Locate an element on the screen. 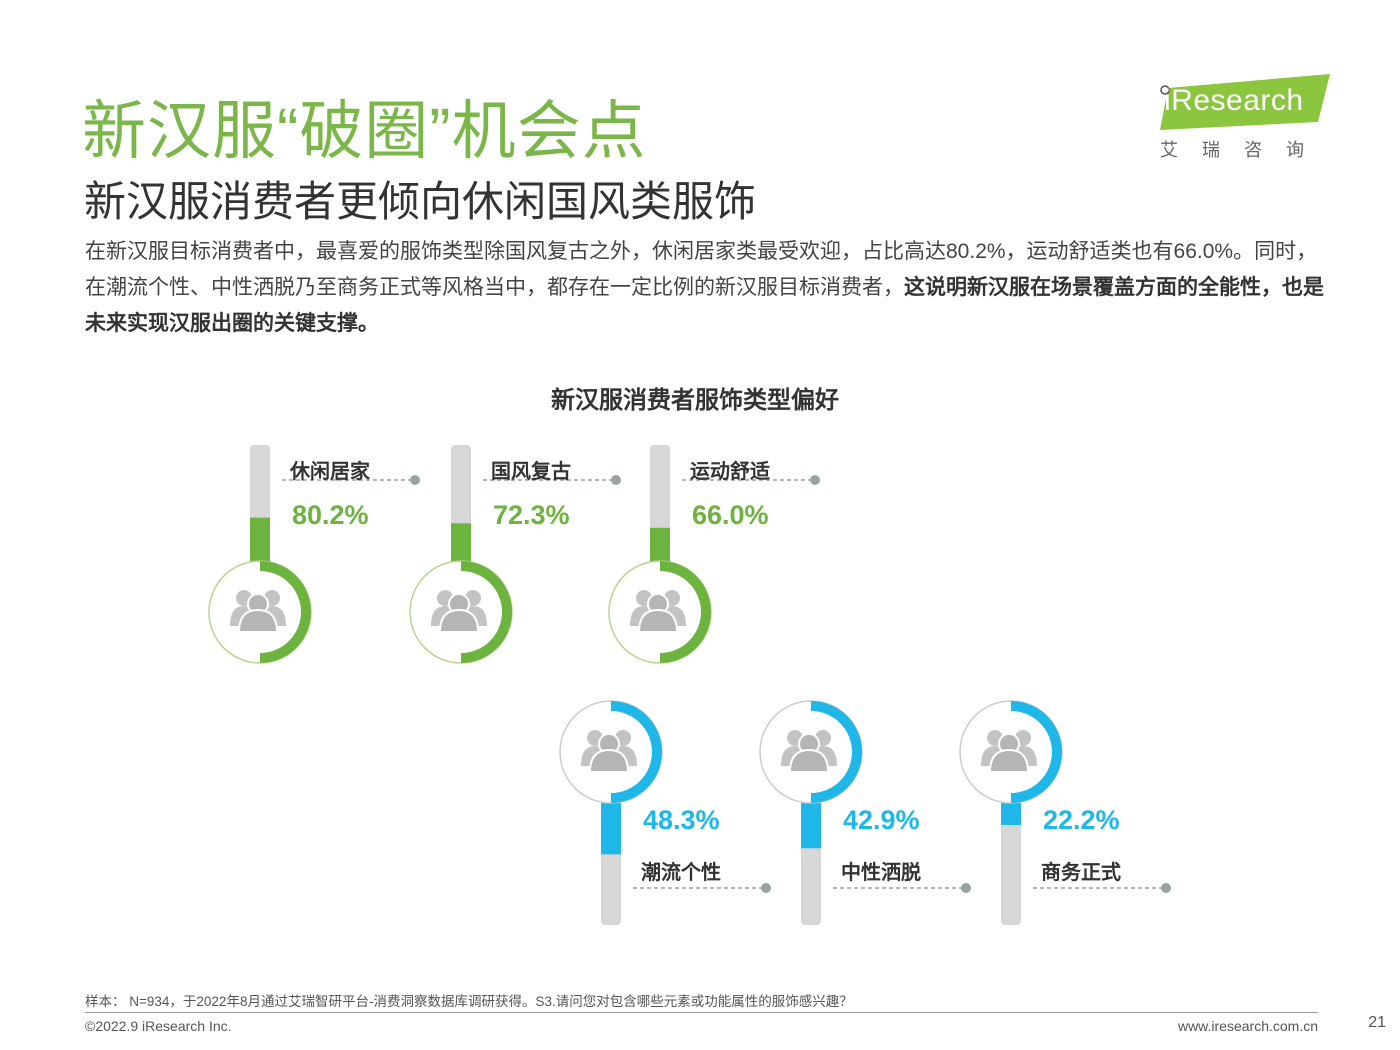 Image resolution: width=1400 pixels, height=1050 pixels. item-2-value: 72.3% is located at coordinates (531, 515).